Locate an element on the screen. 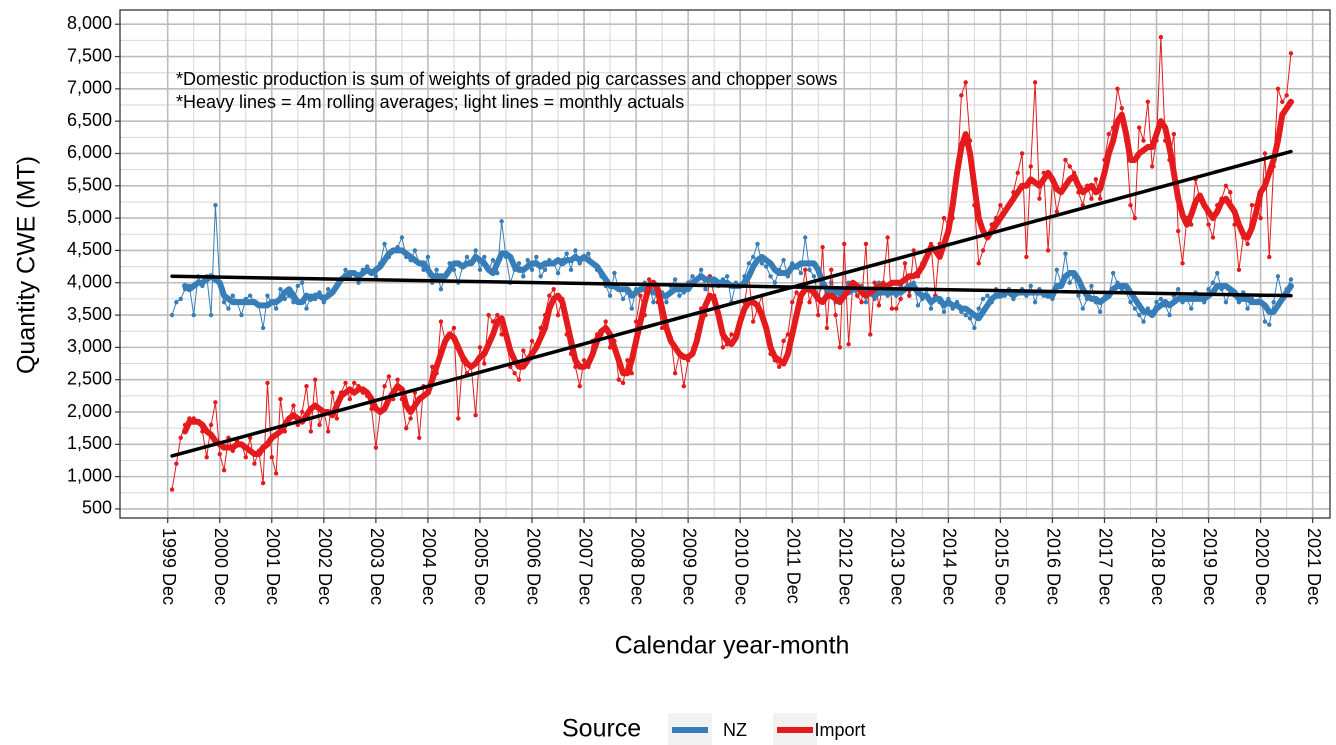  legend-label: Import is located at coordinates (839, 730).